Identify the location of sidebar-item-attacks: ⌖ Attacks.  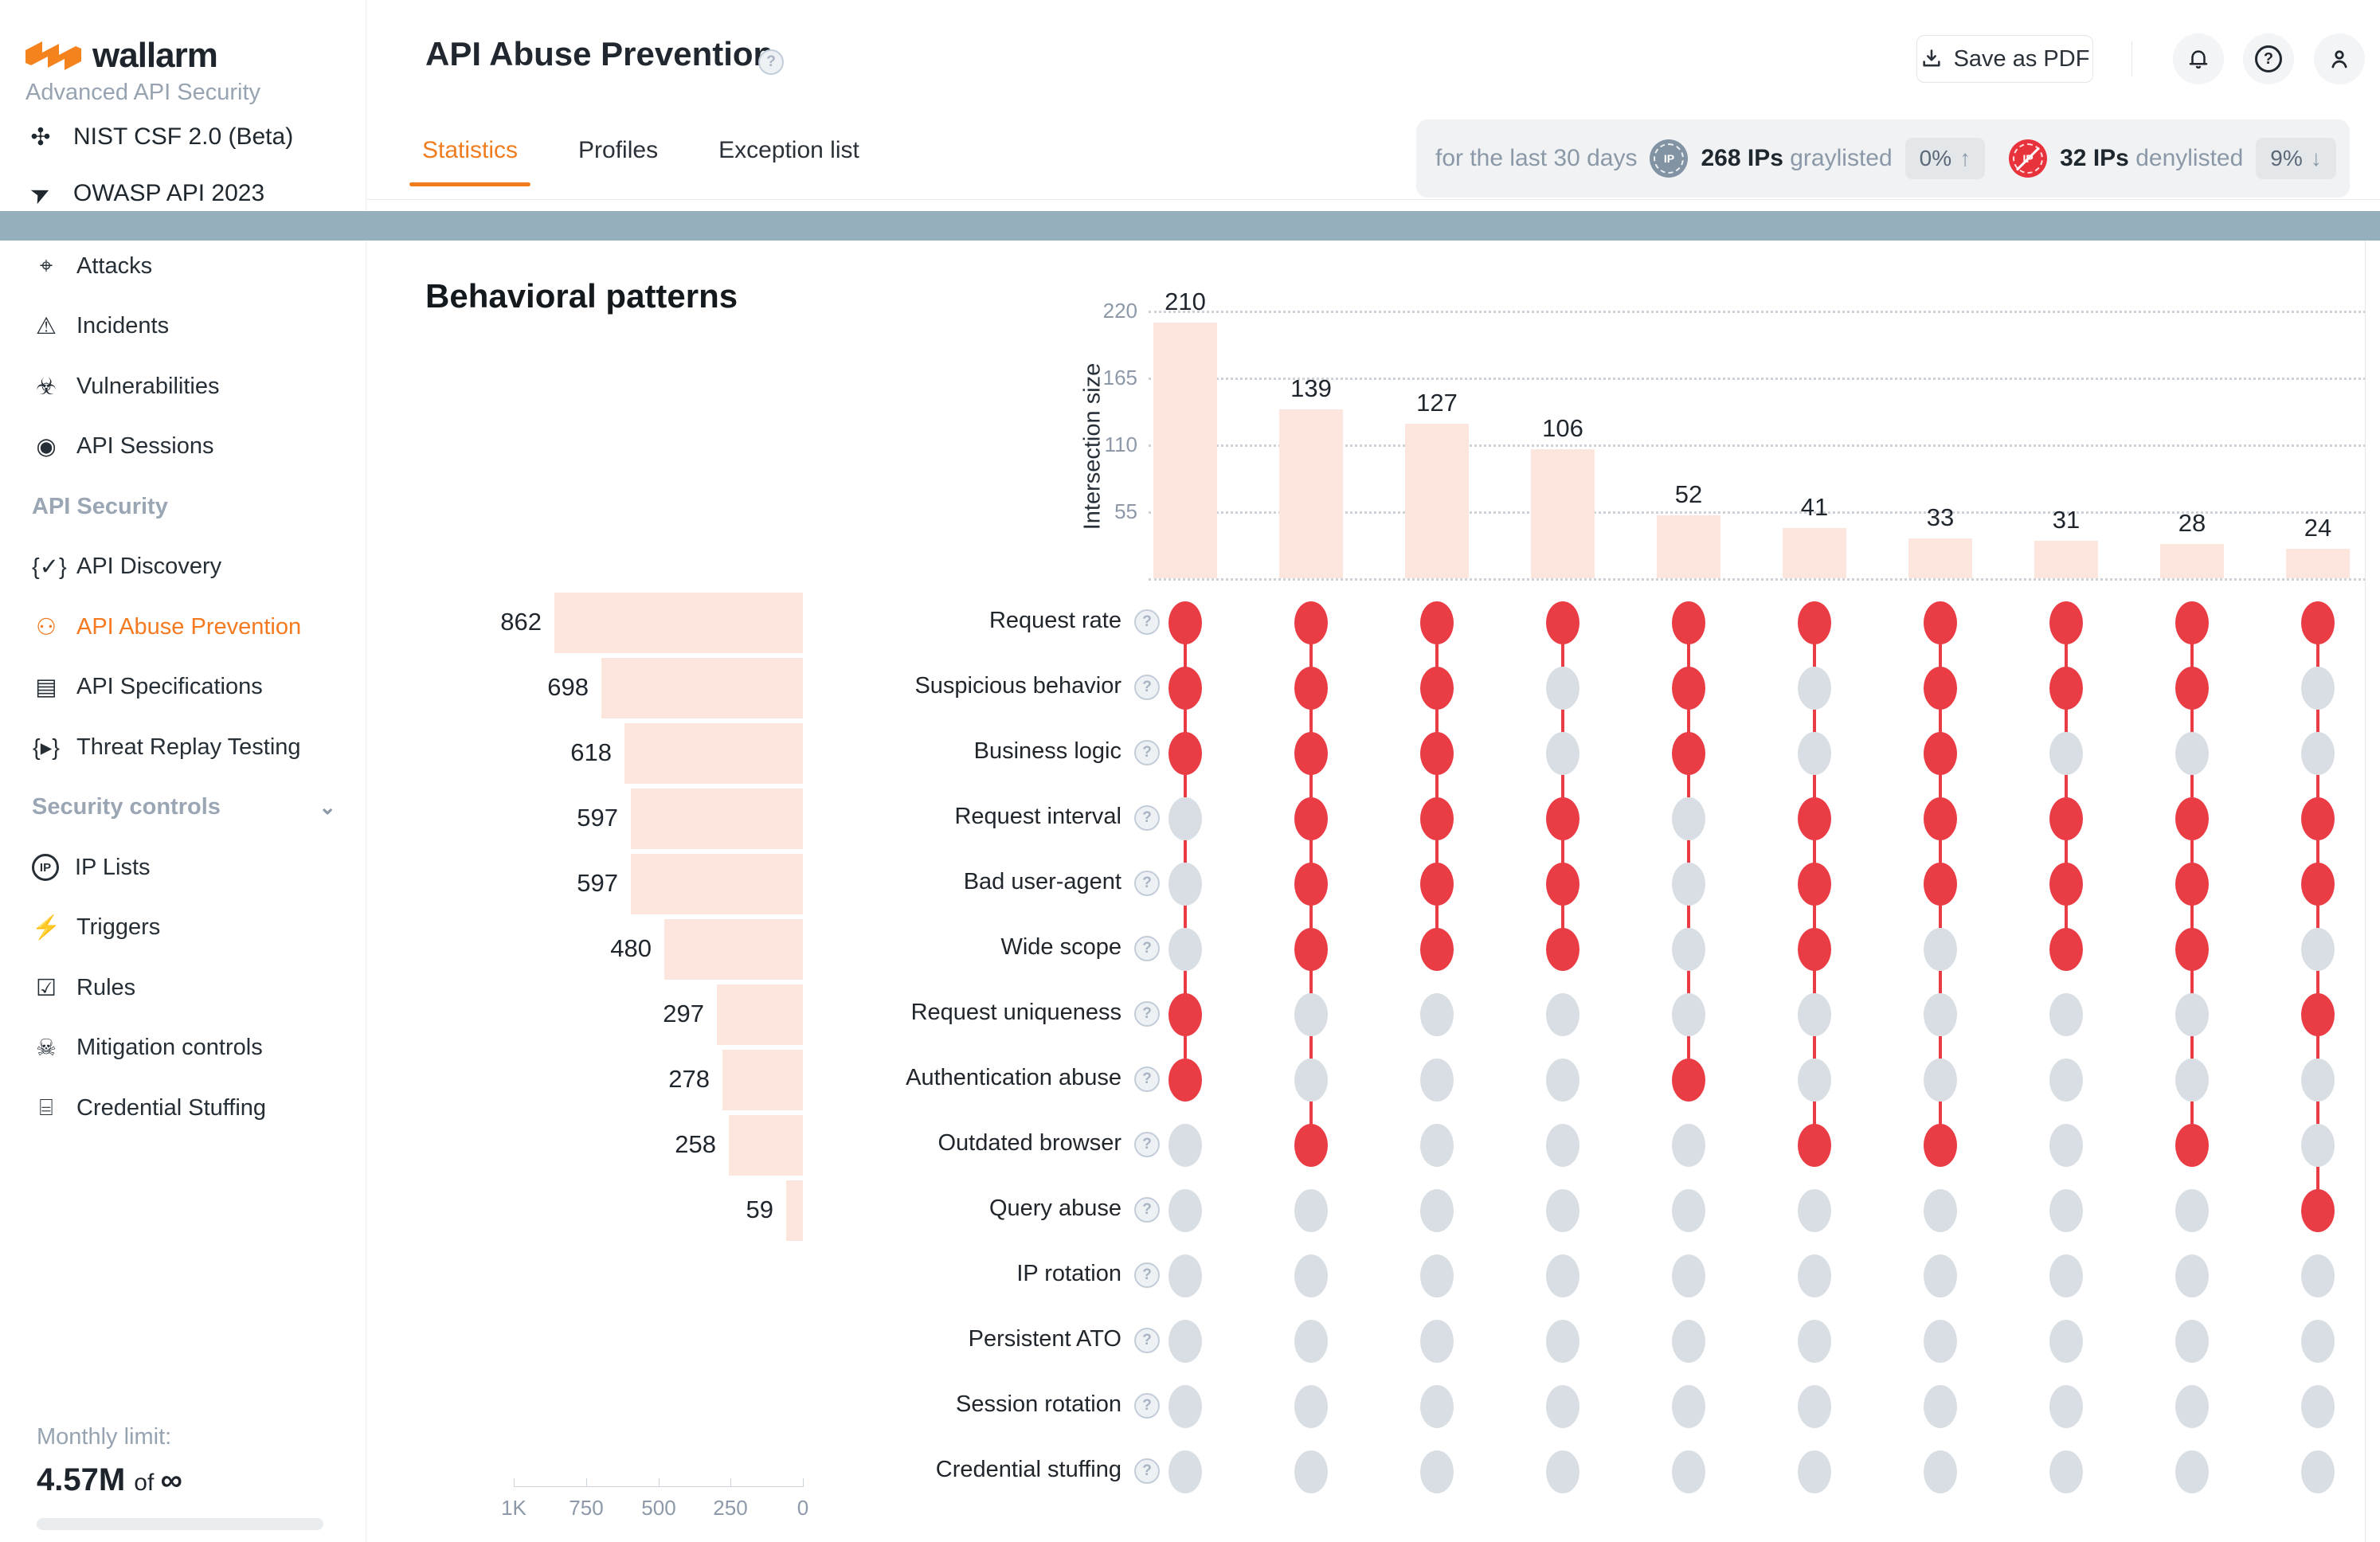
(92, 266).